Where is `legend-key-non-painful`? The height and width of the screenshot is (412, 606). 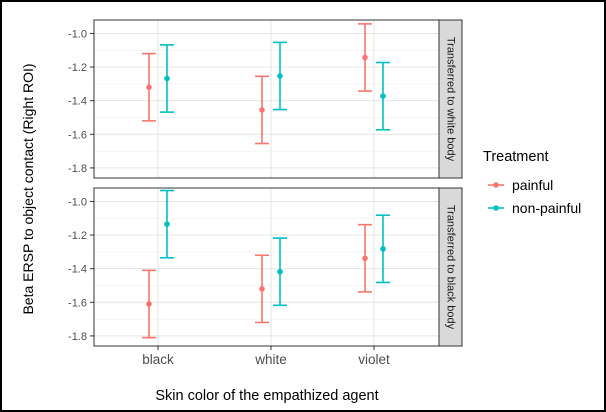 legend-key-non-painful is located at coordinates (496, 208).